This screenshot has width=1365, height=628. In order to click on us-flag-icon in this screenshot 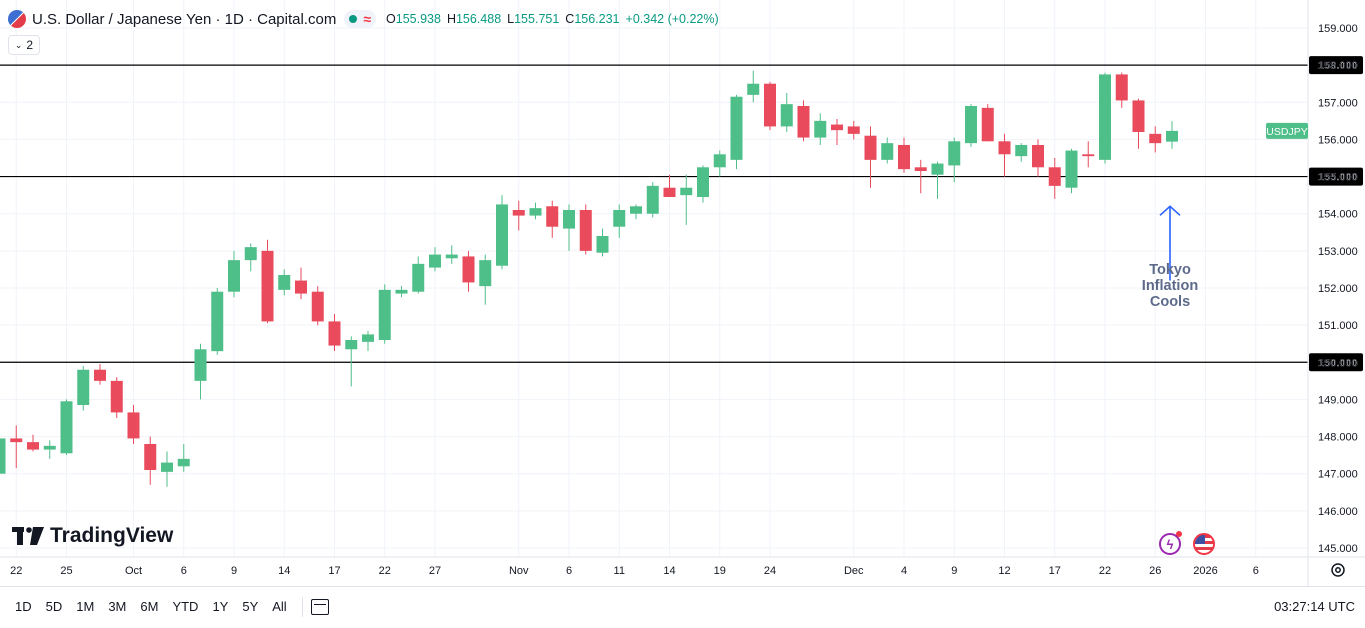, I will do `click(1204, 544)`.